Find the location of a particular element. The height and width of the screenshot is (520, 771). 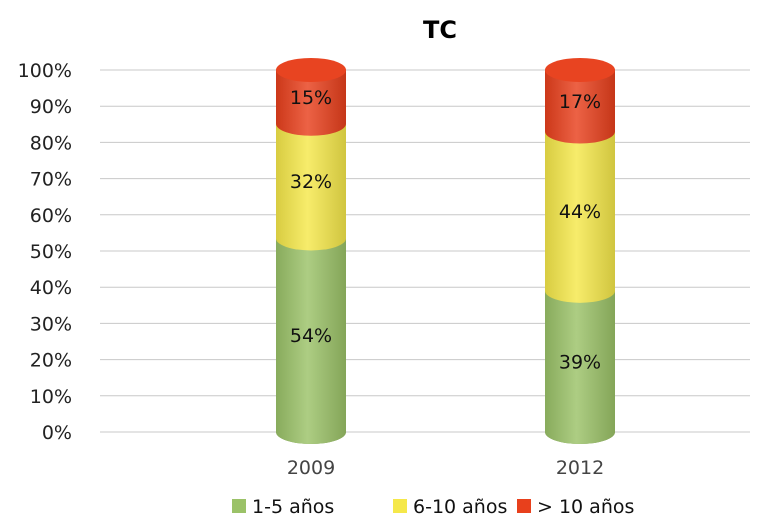

data-label: 32% is located at coordinates (311, 182).